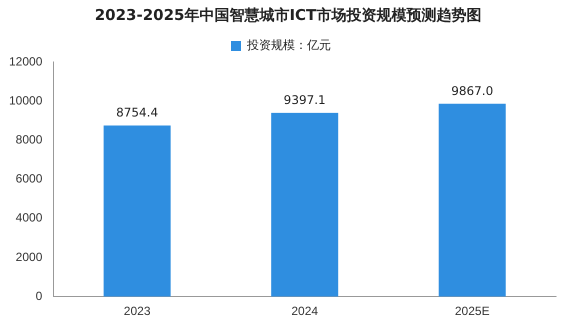 This screenshot has width=576, height=327. Describe the element at coordinates (25, 61) in the screenshot. I see `y-tick-label: 12000` at that location.